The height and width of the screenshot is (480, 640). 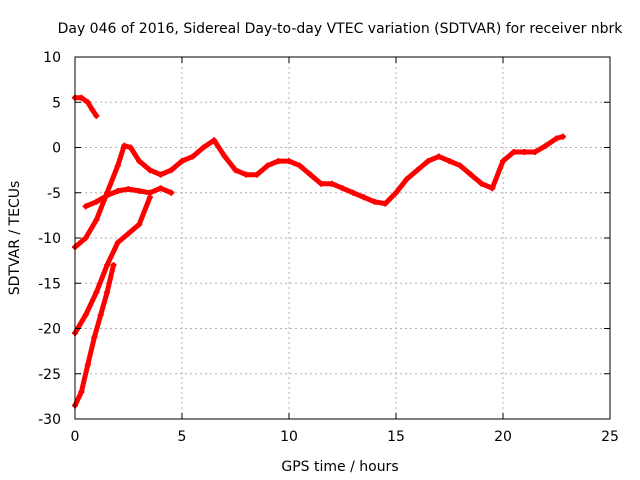 I want to click on x-tick-label: 10, so click(x=289, y=437).